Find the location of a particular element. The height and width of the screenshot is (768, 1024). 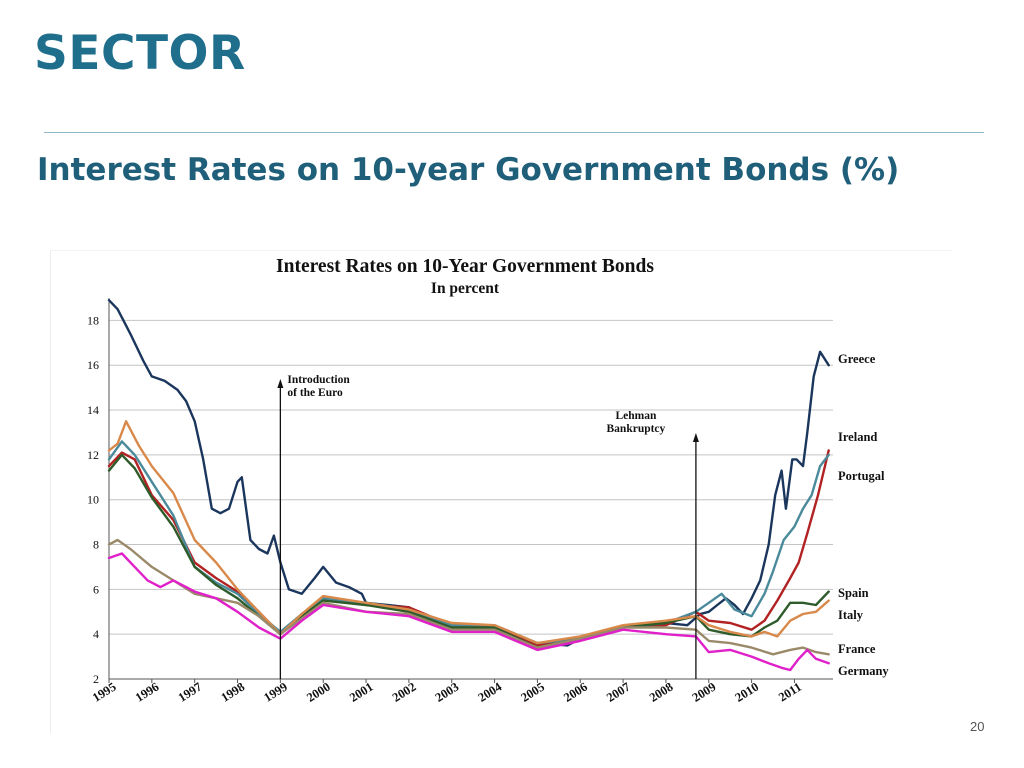

x-tick-label: 2006 is located at coordinates (575, 692).